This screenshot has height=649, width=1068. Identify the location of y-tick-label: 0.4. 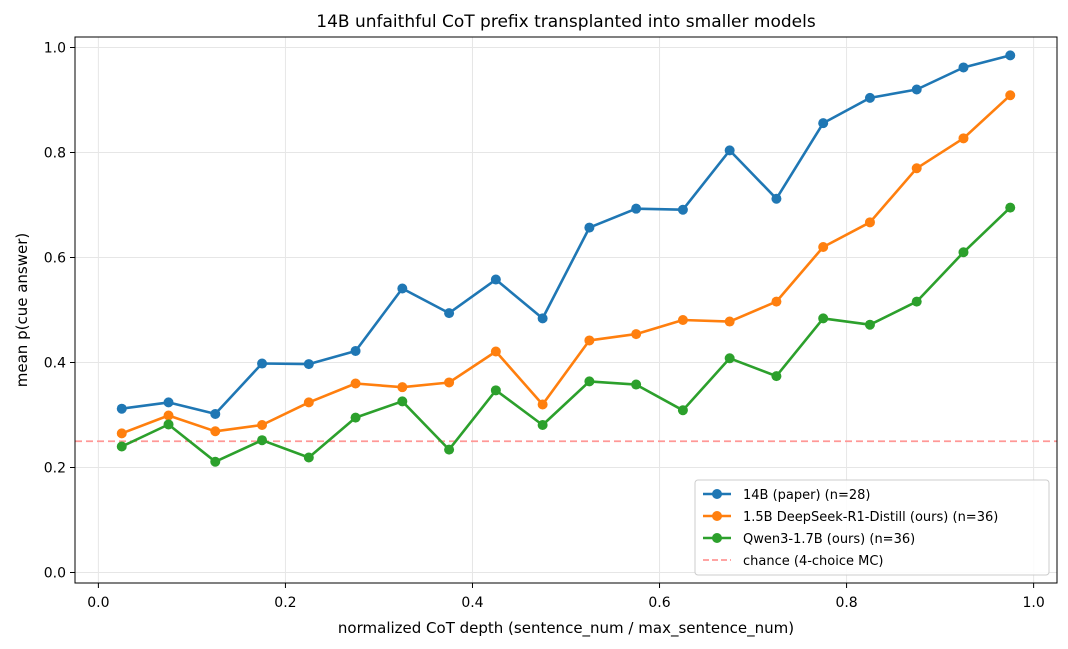
(55, 364).